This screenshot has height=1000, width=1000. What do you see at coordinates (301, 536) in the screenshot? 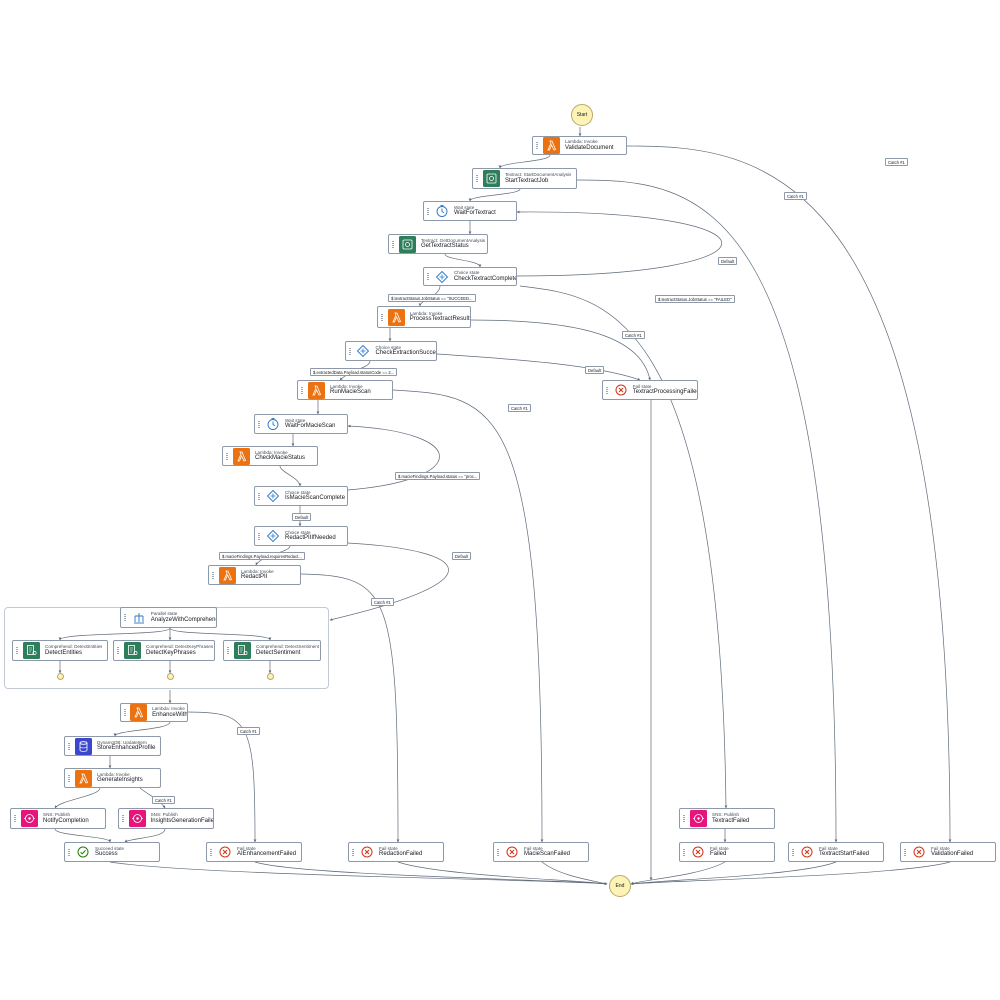
I see `state-redact-pii-if-needed: Choice state RedactPIIIfNeeded` at bounding box center [301, 536].